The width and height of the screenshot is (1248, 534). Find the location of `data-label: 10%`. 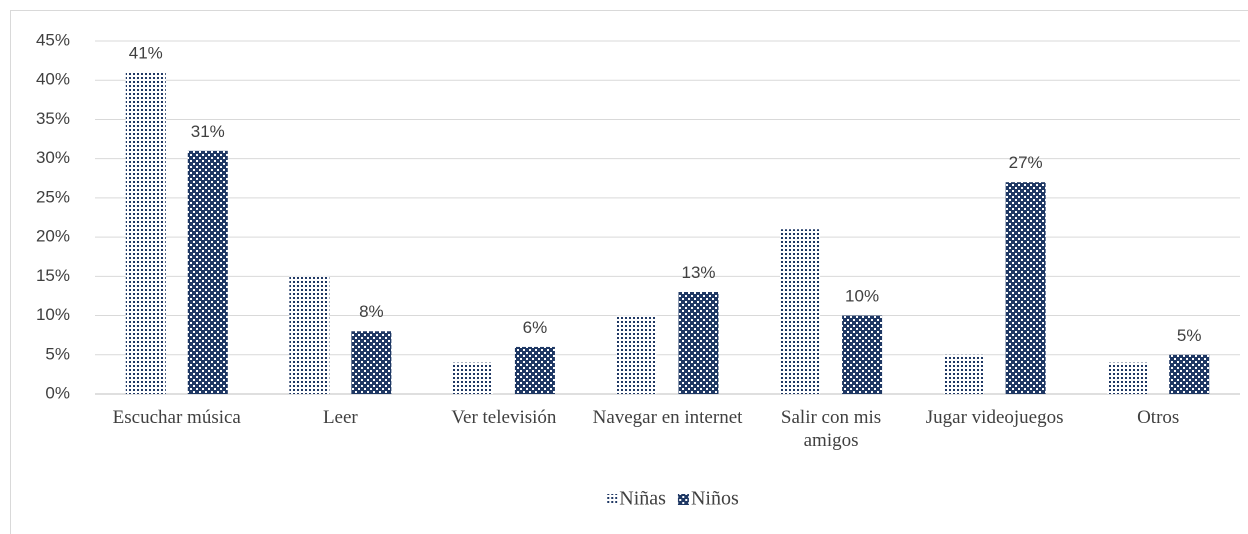

data-label: 10% is located at coordinates (862, 296).